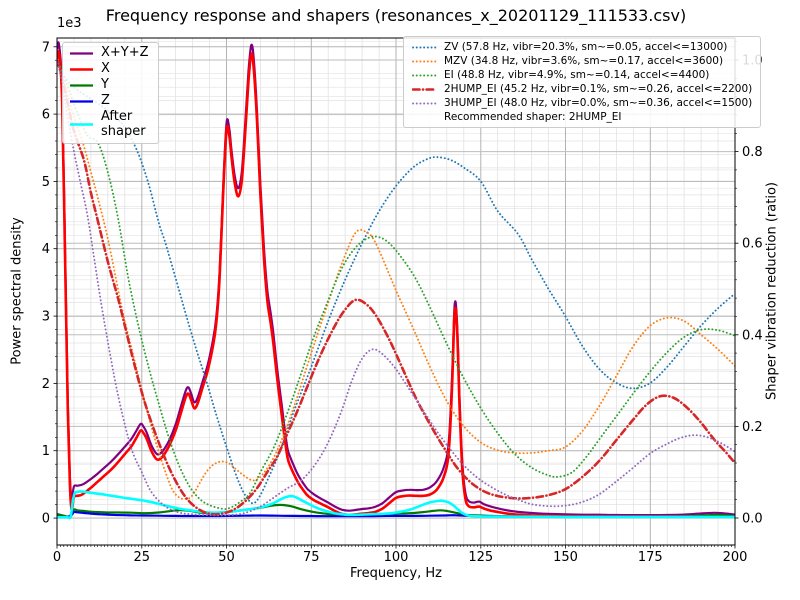 This screenshot has width=800, height=600. Describe the element at coordinates (69, 23) in the screenshot. I see `y-left-offset-label: 1e3` at that location.